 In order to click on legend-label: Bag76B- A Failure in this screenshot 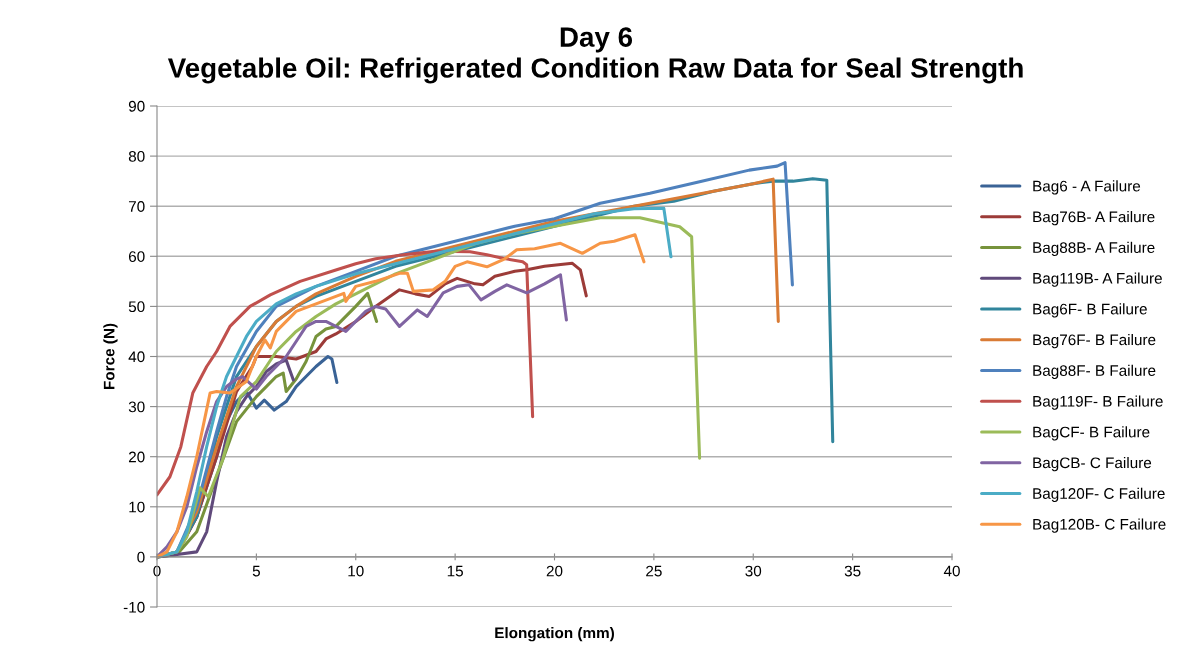, I will do `click(1094, 218)`.